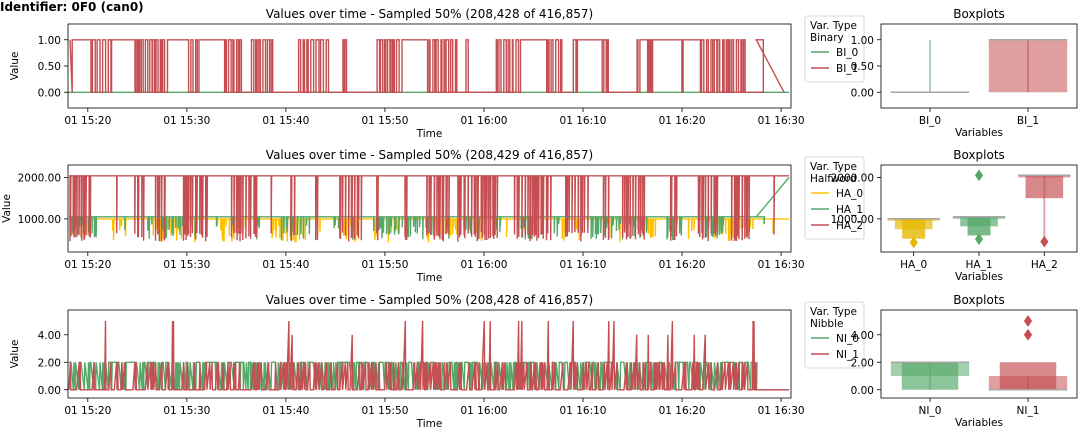  I want to click on legend-entry-BI_1: BI_1, so click(847, 69).